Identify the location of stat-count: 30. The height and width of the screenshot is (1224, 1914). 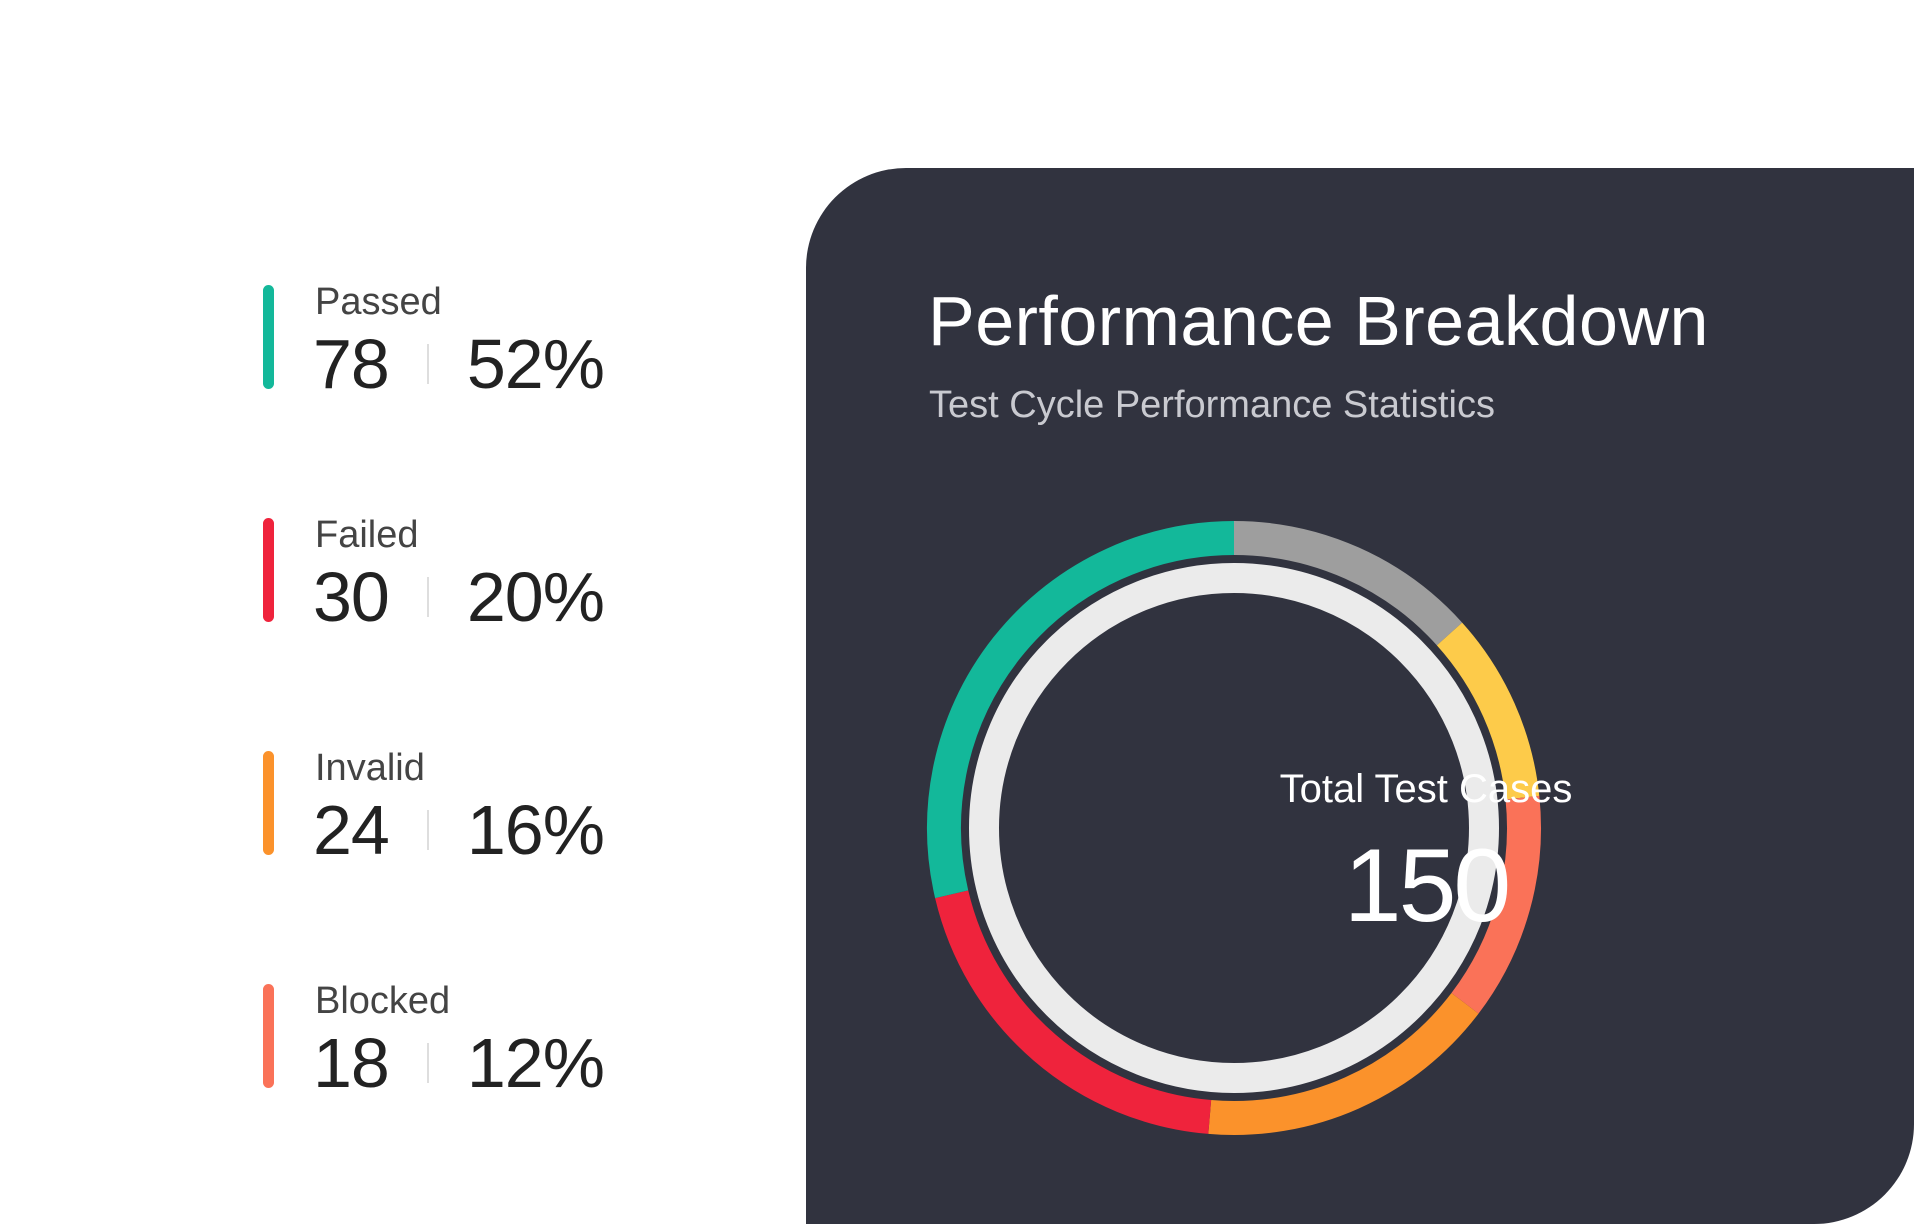
(351, 597).